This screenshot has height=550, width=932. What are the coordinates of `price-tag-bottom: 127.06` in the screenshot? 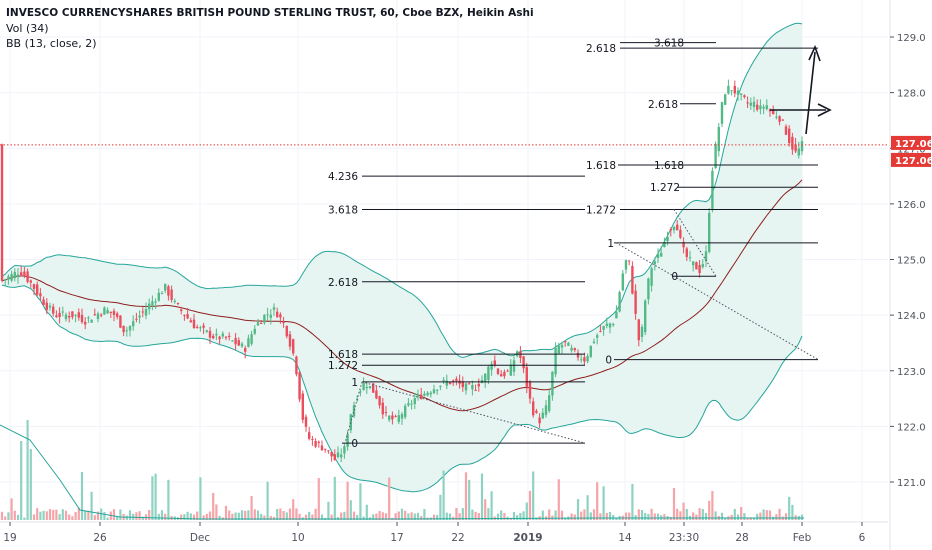 It's located at (913, 161).